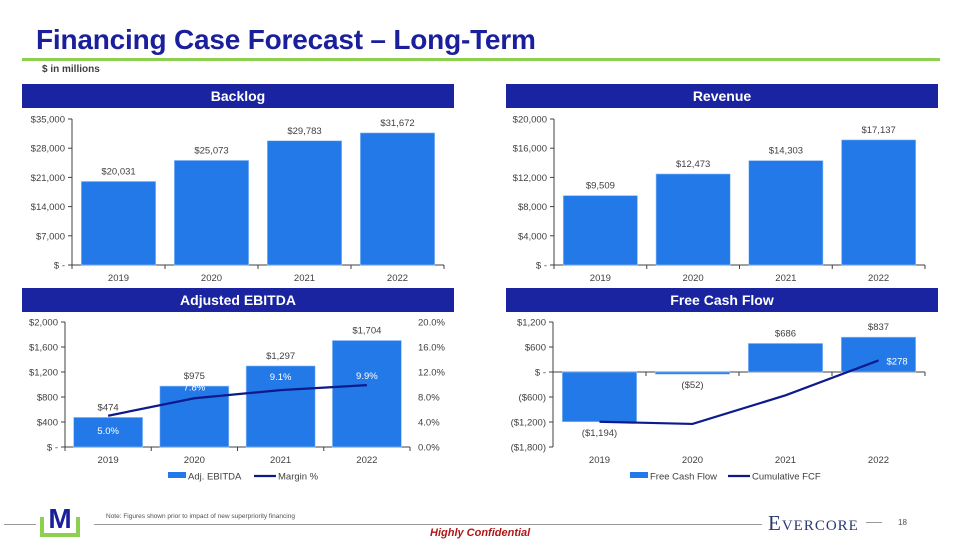 The image size is (960, 540). What do you see at coordinates (878, 460) in the screenshot?
I see `fcf-x-tick-label: 2022` at bounding box center [878, 460].